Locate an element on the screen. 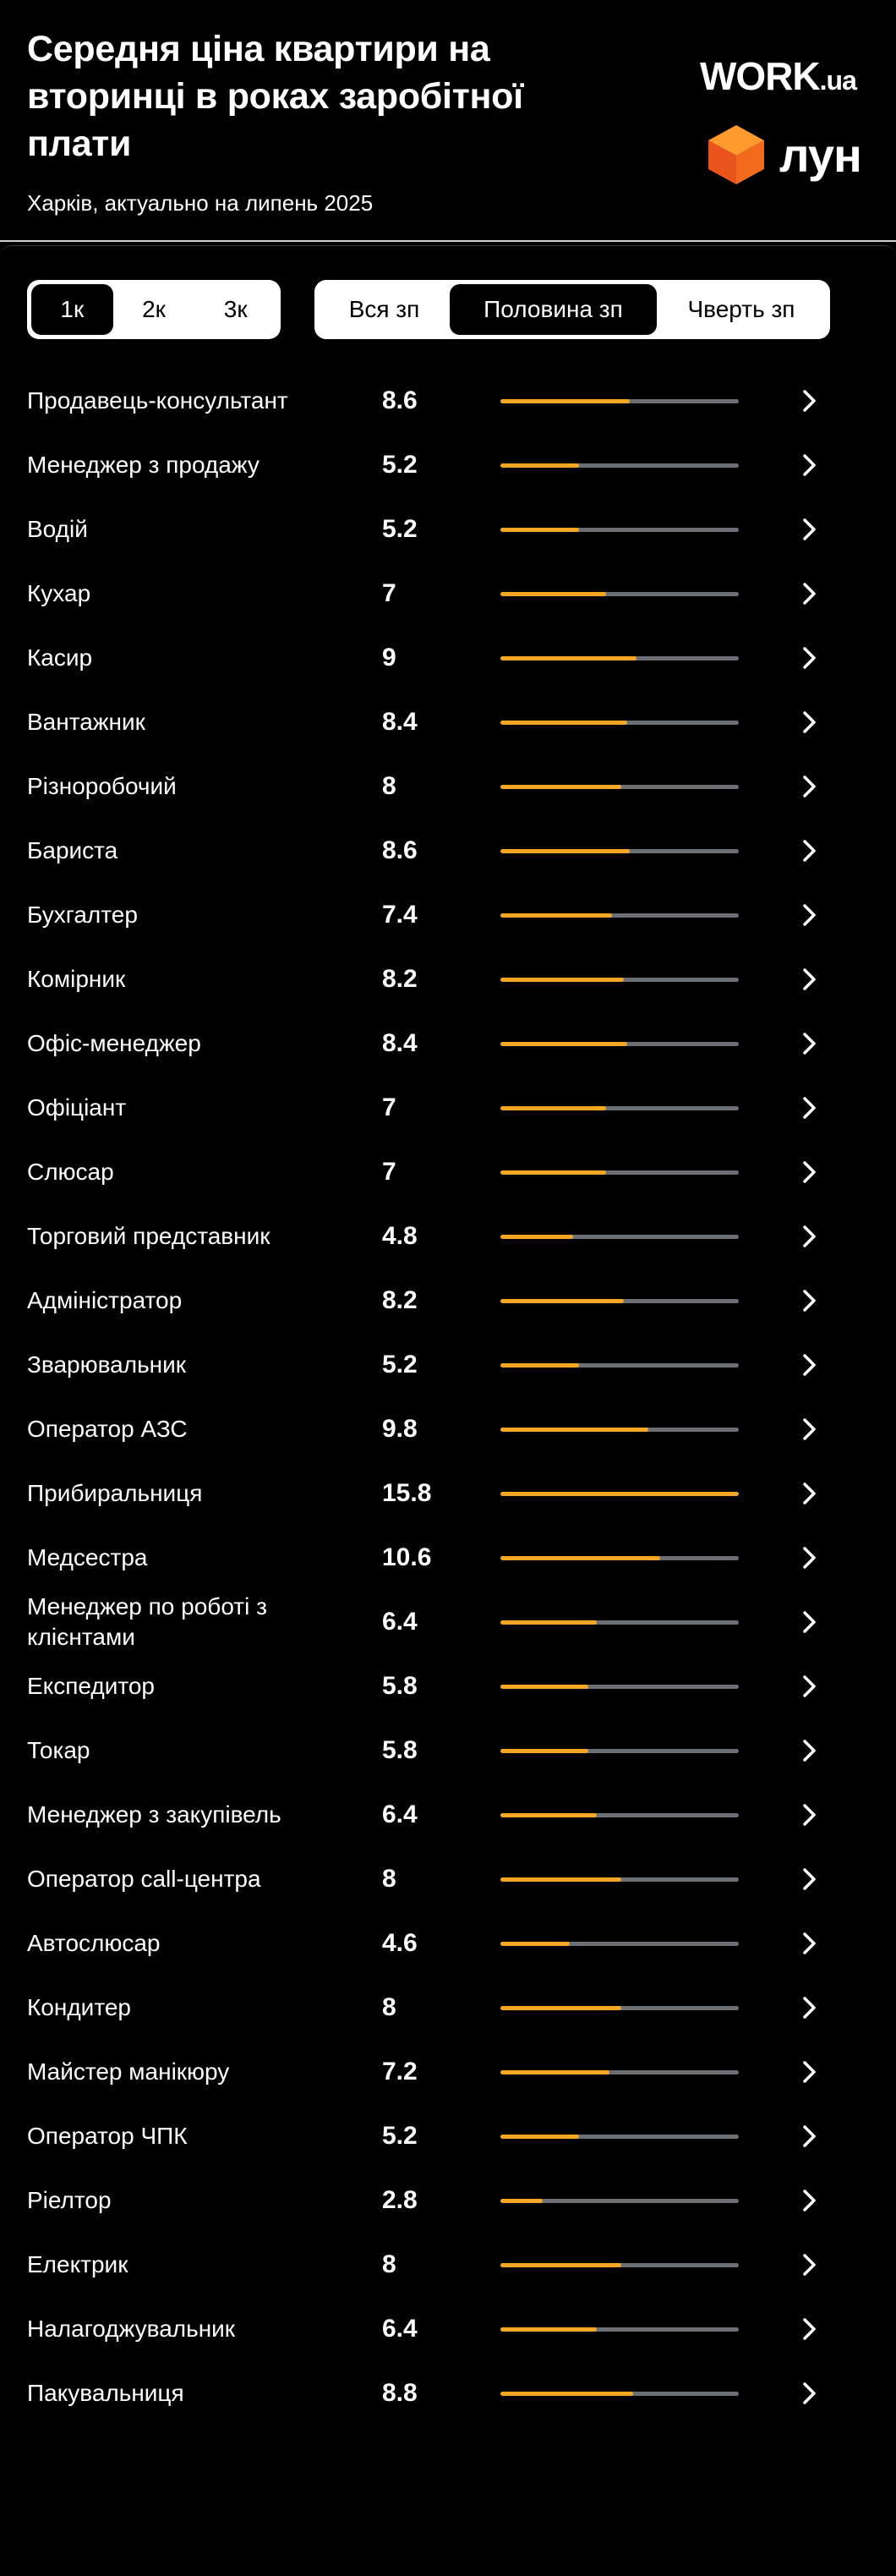  salary-share-option-3: Чверть зп is located at coordinates (741, 309).